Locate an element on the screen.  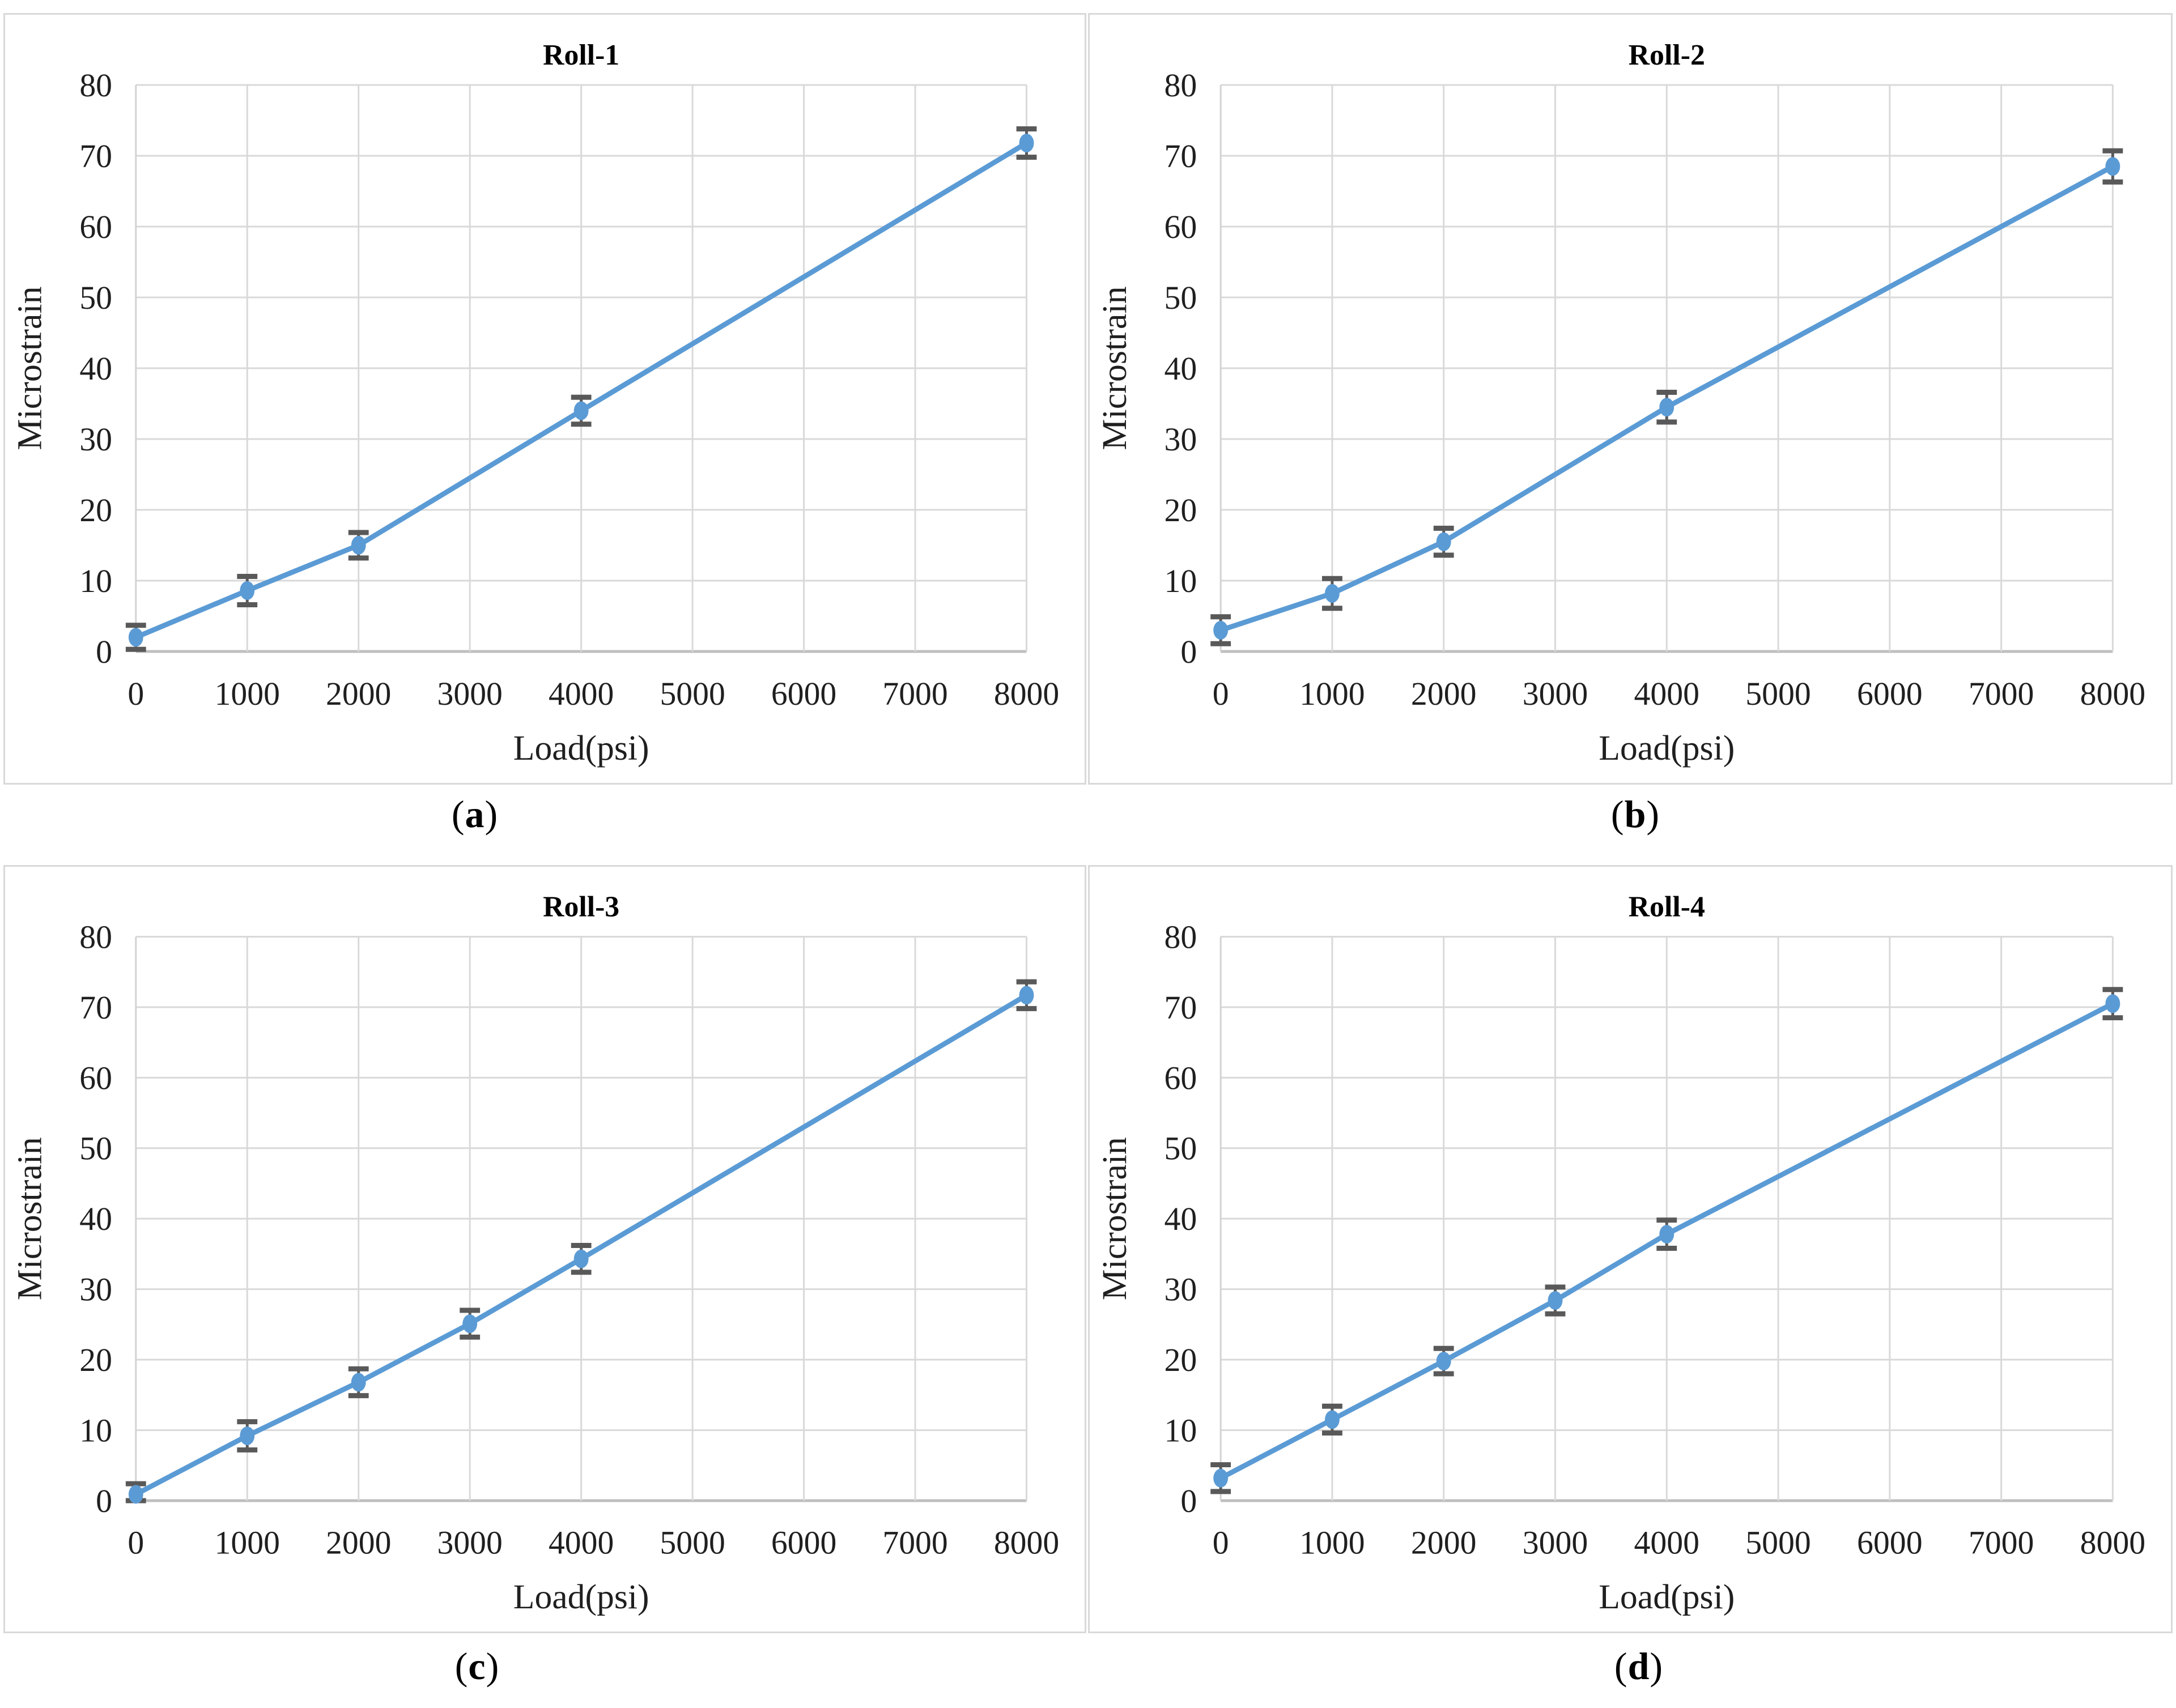
panel-label-d: (d) is located at coordinates (1638, 1666).